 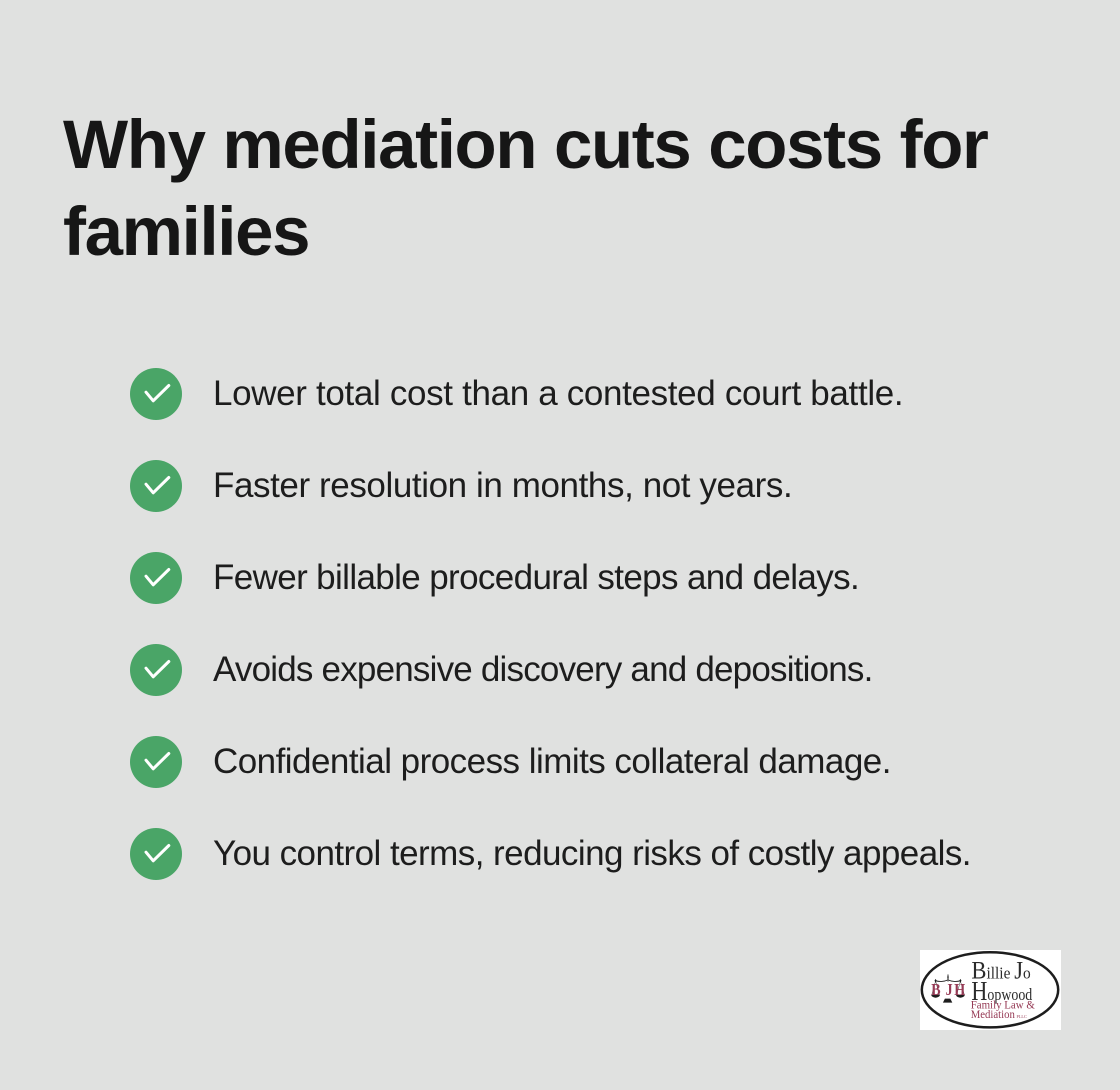 What do you see at coordinates (949, 990) in the screenshot?
I see `svg-text: J` at bounding box center [949, 990].